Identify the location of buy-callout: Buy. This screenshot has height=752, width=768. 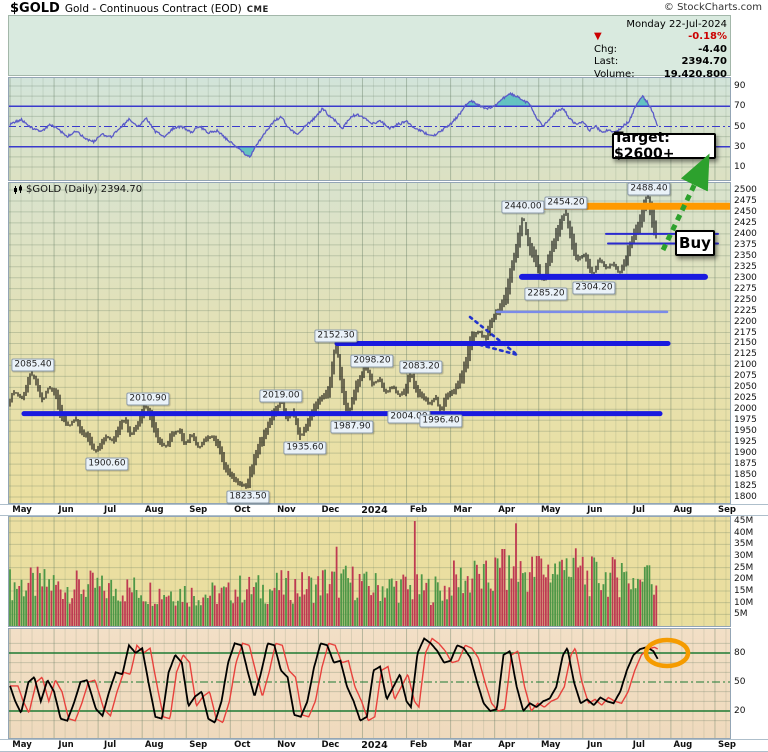
(695, 243).